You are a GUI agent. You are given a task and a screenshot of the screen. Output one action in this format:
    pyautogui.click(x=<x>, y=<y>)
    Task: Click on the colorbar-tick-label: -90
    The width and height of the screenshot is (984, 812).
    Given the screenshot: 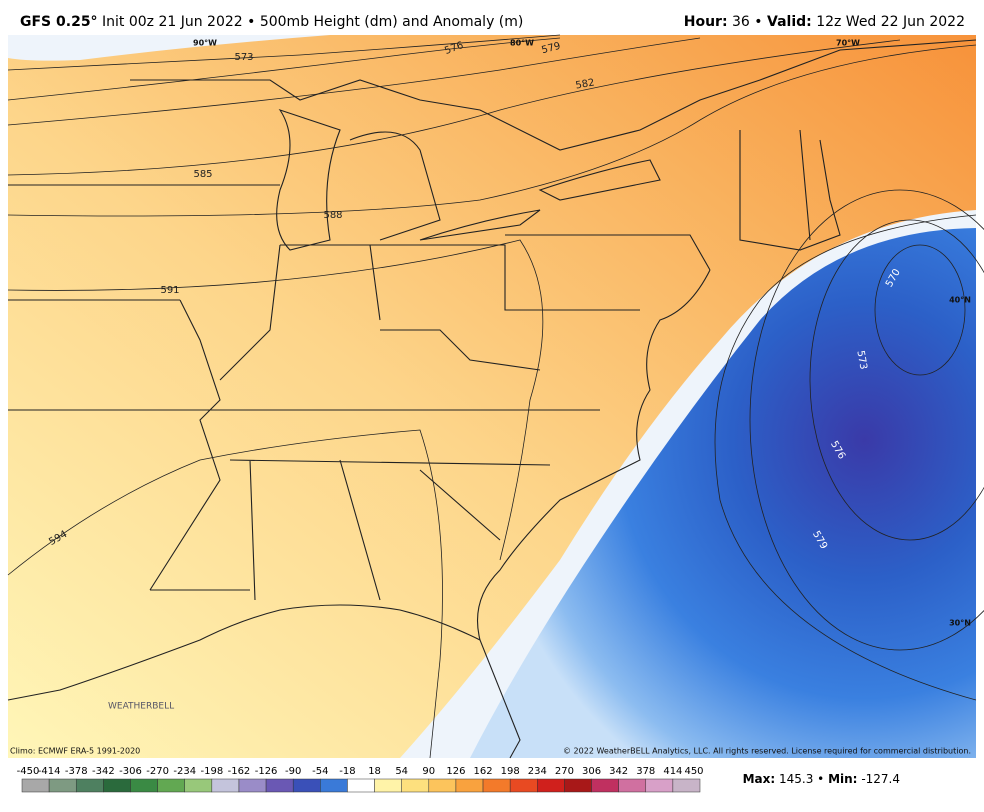 What is the action you would take?
    pyautogui.click(x=293, y=771)
    